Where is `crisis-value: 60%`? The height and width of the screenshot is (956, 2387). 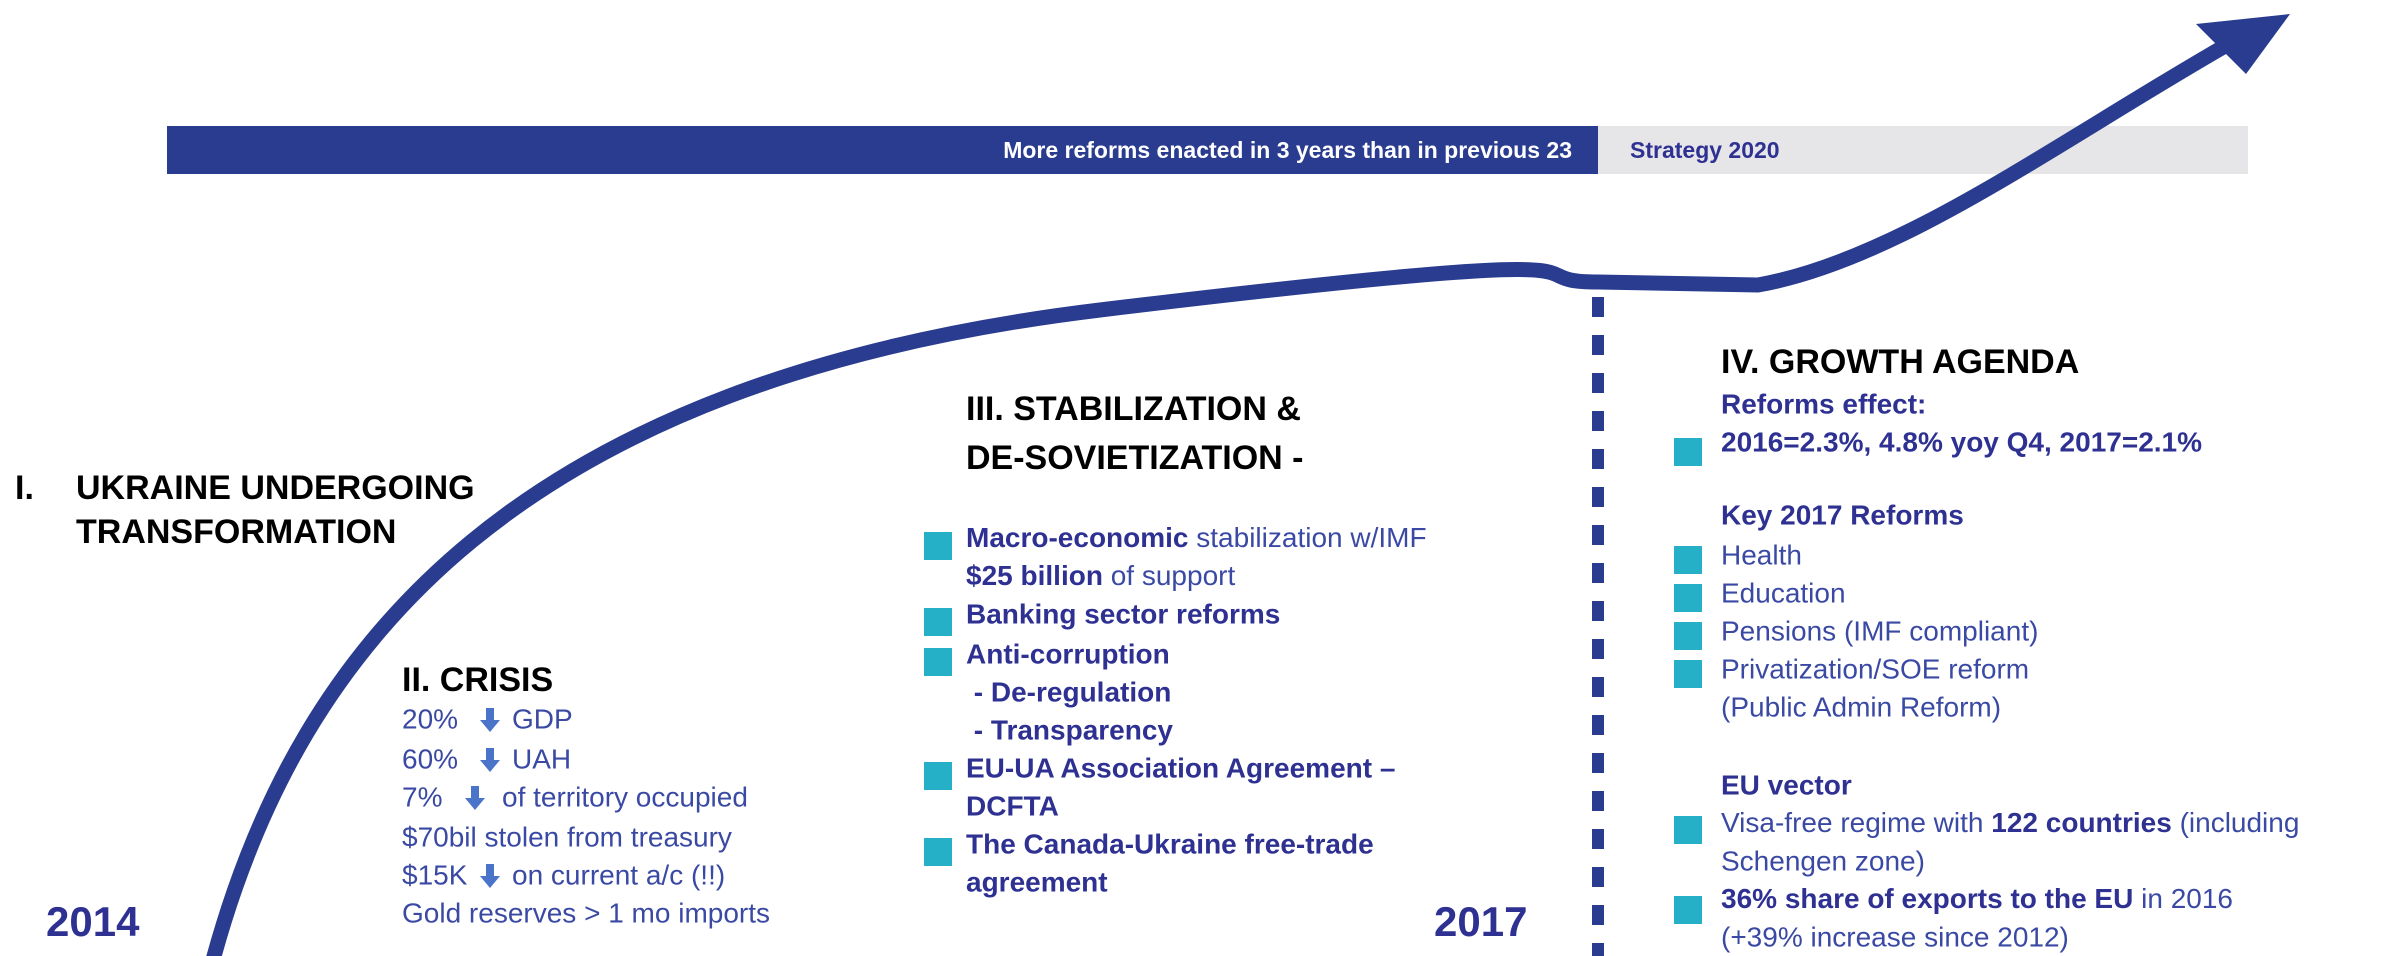 crisis-value: 60% is located at coordinates (430, 758).